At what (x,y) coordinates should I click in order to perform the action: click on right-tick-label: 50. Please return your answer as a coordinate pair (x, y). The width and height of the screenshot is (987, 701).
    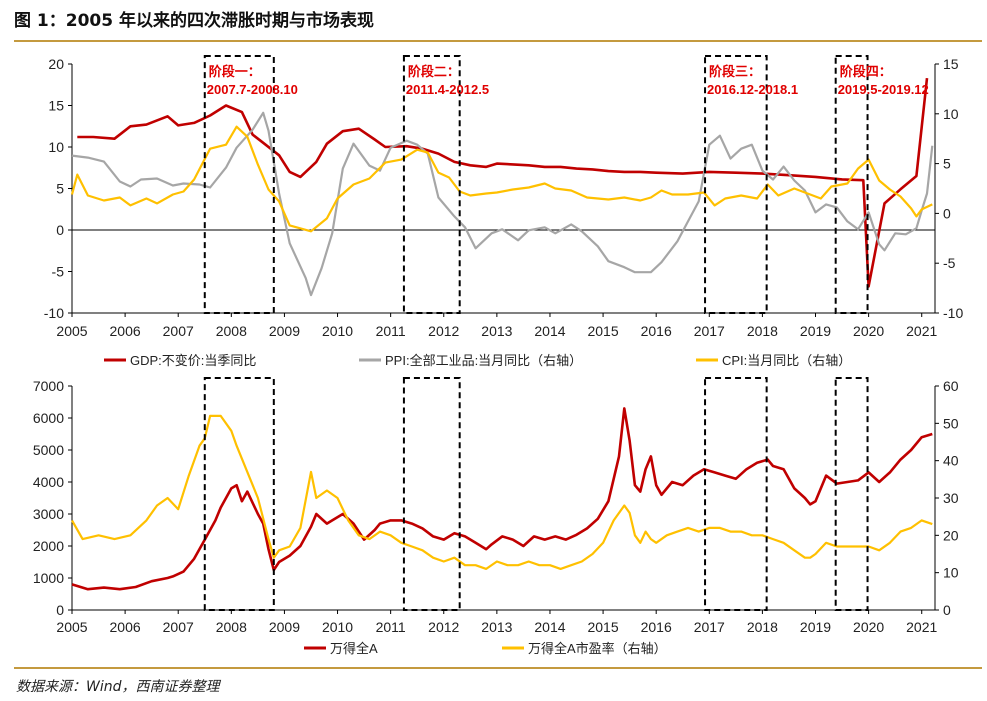
    Looking at the image, I should click on (951, 423).